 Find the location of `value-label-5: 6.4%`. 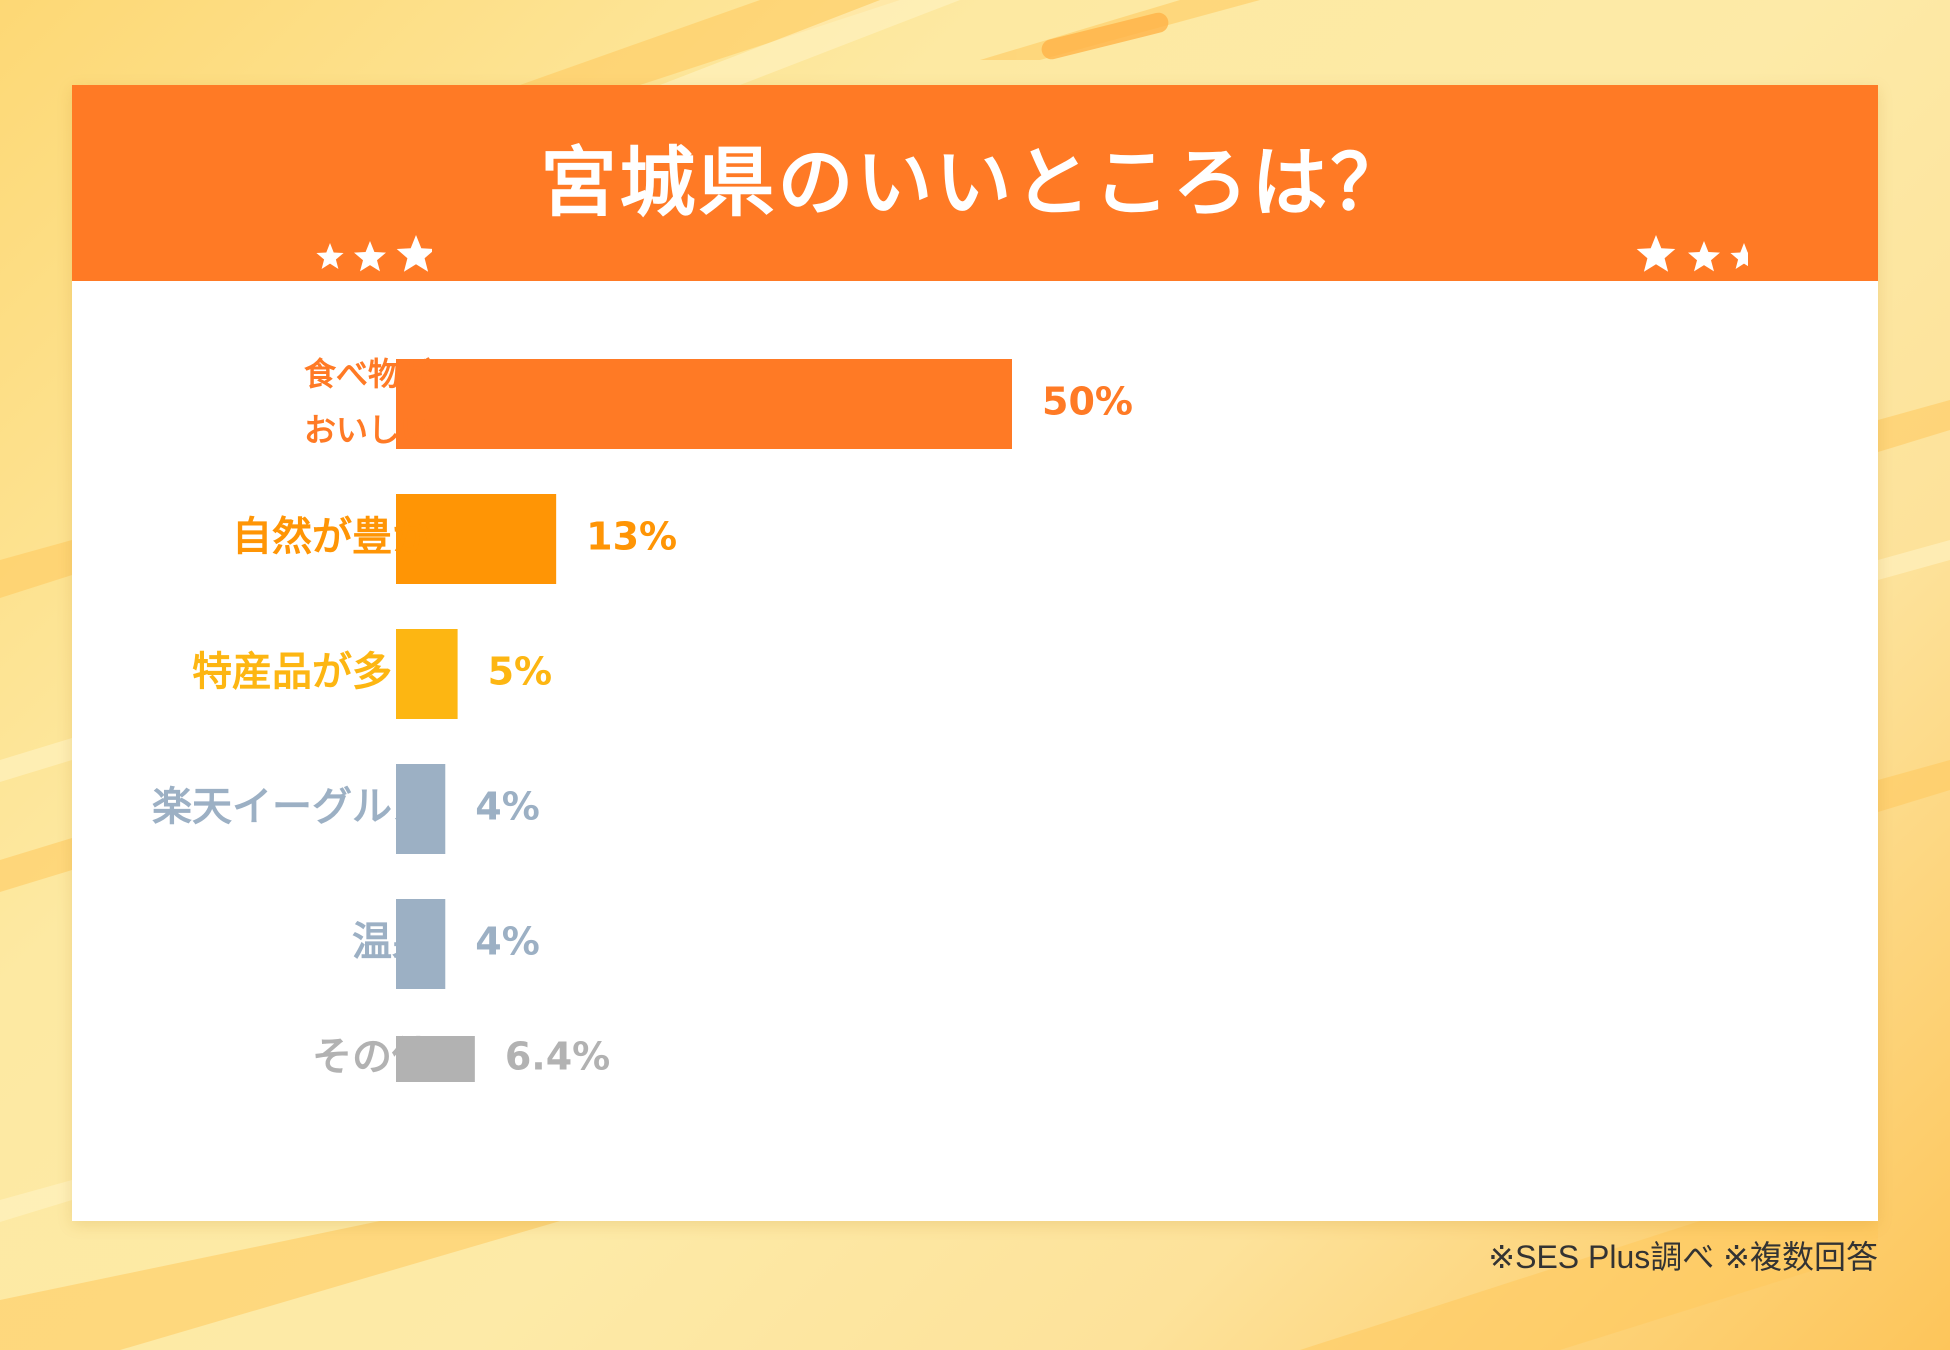

value-label-5: 6.4% is located at coordinates (557, 1057).